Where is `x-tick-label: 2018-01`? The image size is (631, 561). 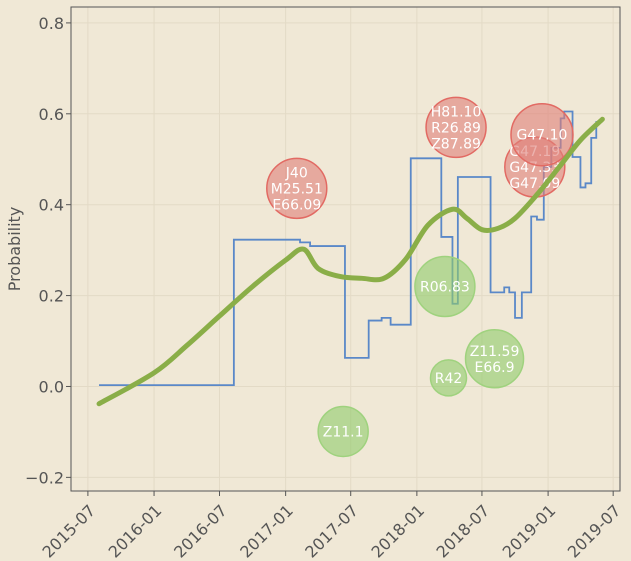
x-tick-label: 2018-01 is located at coordinates (397, 531).